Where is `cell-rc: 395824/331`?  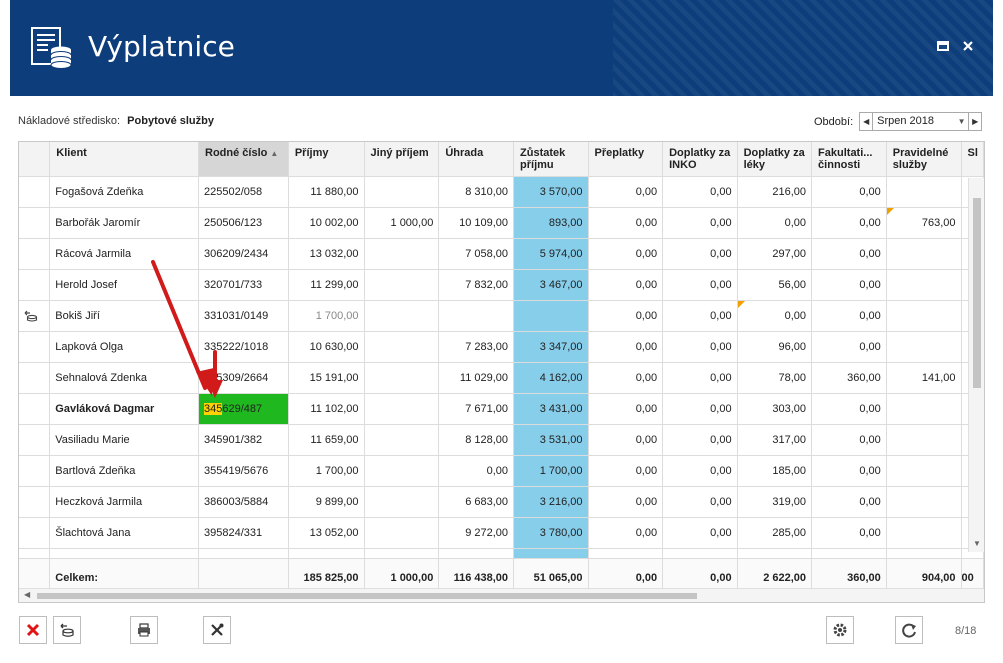
cell-rc: 395824/331 is located at coordinates (243, 533).